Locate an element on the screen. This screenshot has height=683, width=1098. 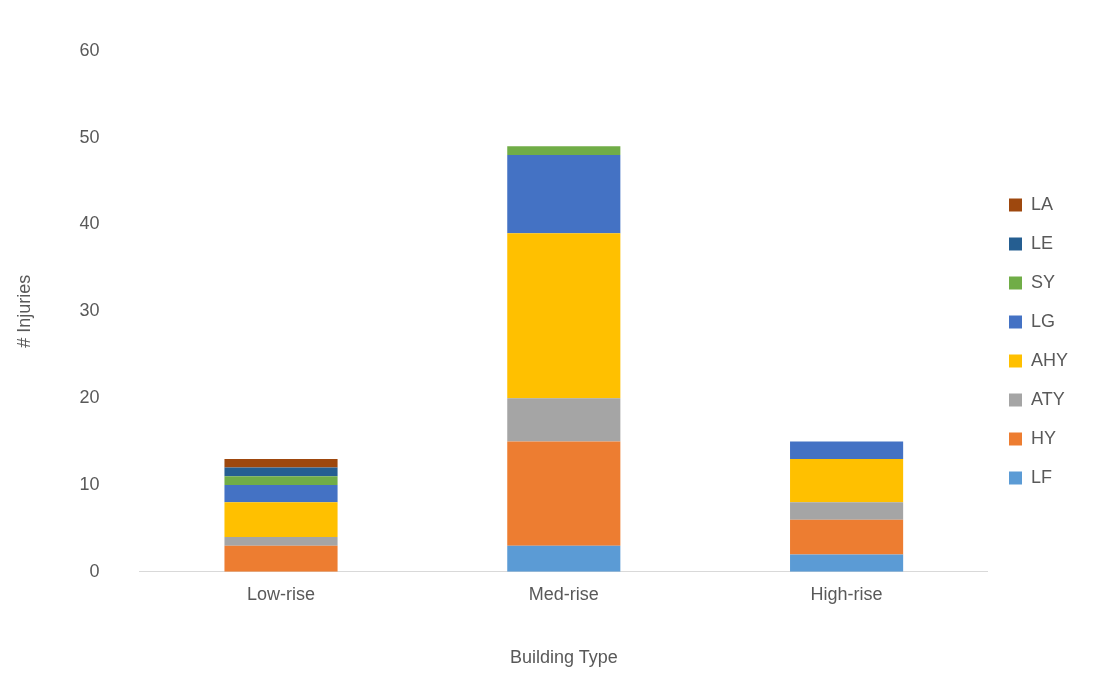
x-tick-label: High-rise is located at coordinates (846, 593).